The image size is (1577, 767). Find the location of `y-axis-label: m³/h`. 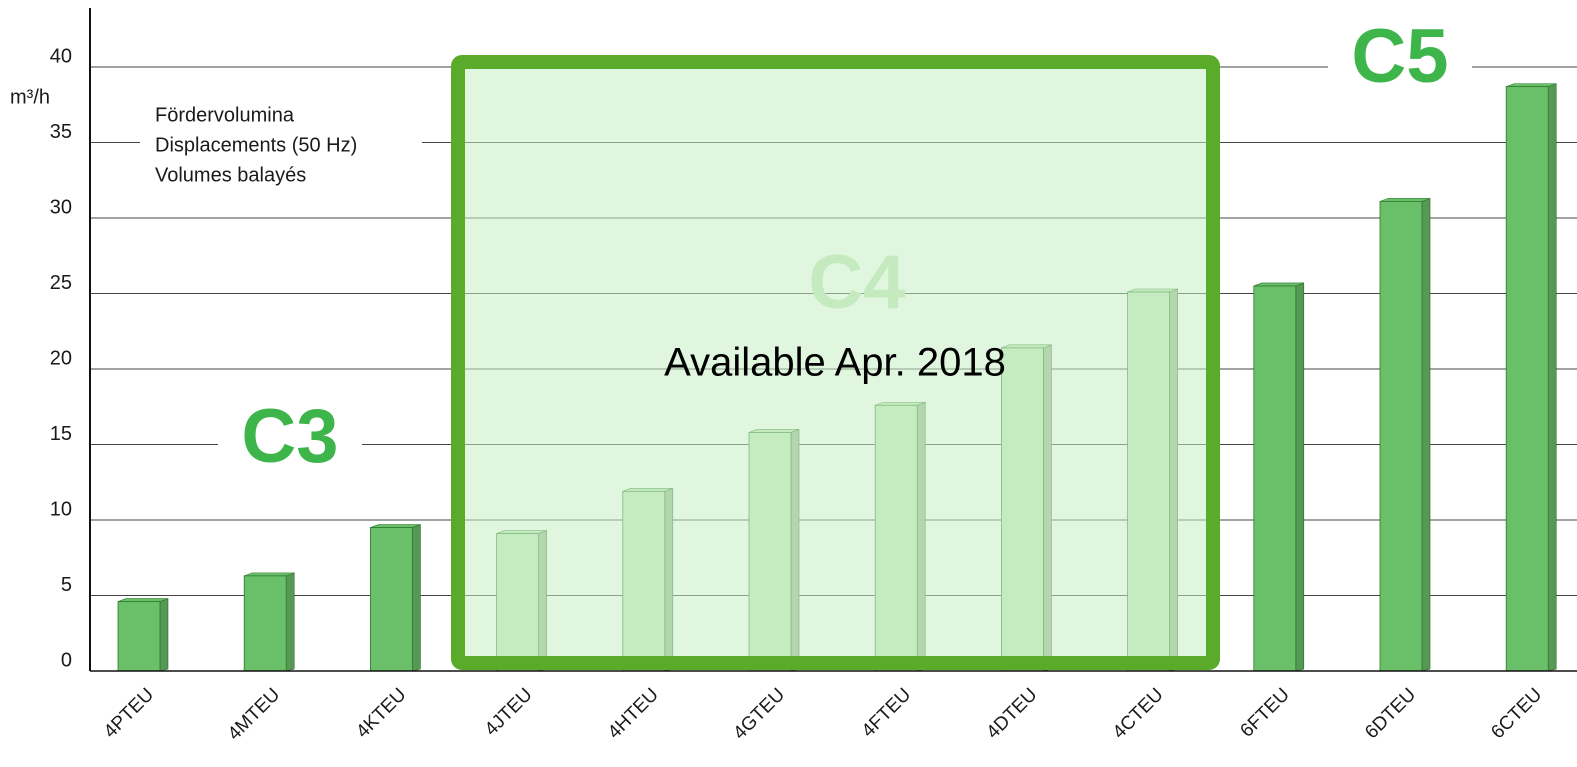

y-axis-label: m³/h is located at coordinates (30, 97).